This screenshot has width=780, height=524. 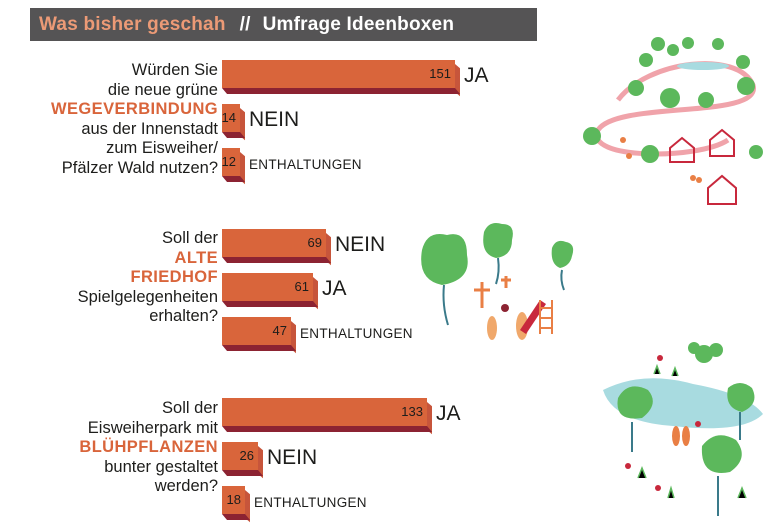 I want to click on bar-enthaltungen: 47, so click(x=259, y=335).